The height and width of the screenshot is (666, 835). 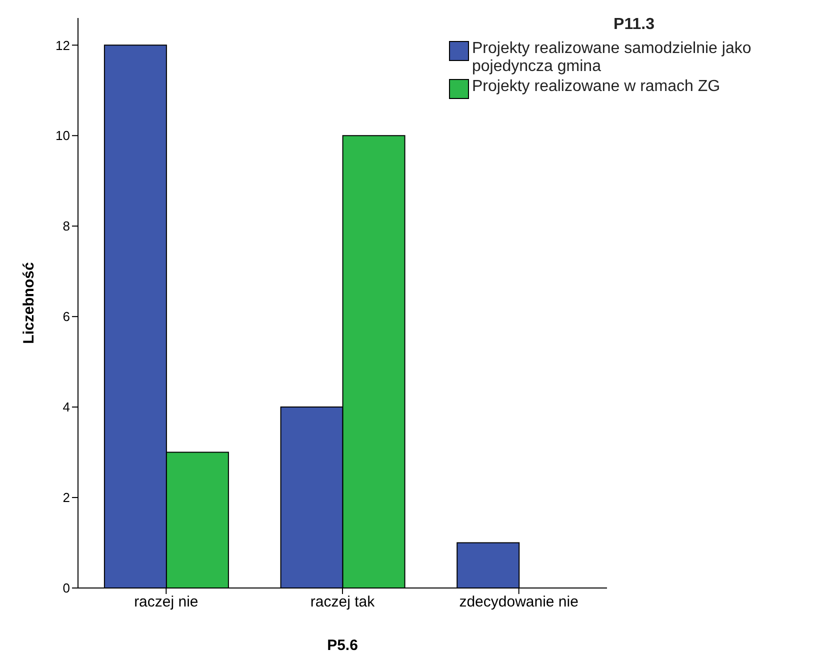 What do you see at coordinates (66, 226) in the screenshot?
I see `y-tick-label: 8` at bounding box center [66, 226].